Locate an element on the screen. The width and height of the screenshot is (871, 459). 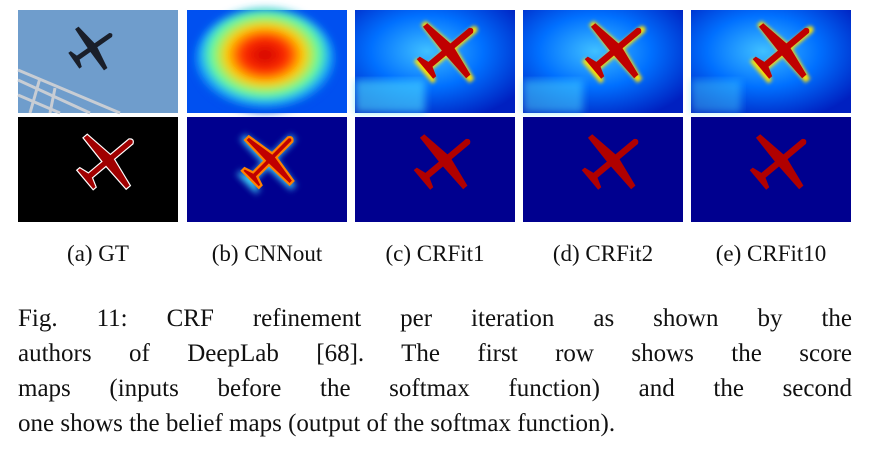
panel-label: (b) CNNout is located at coordinates (267, 253).